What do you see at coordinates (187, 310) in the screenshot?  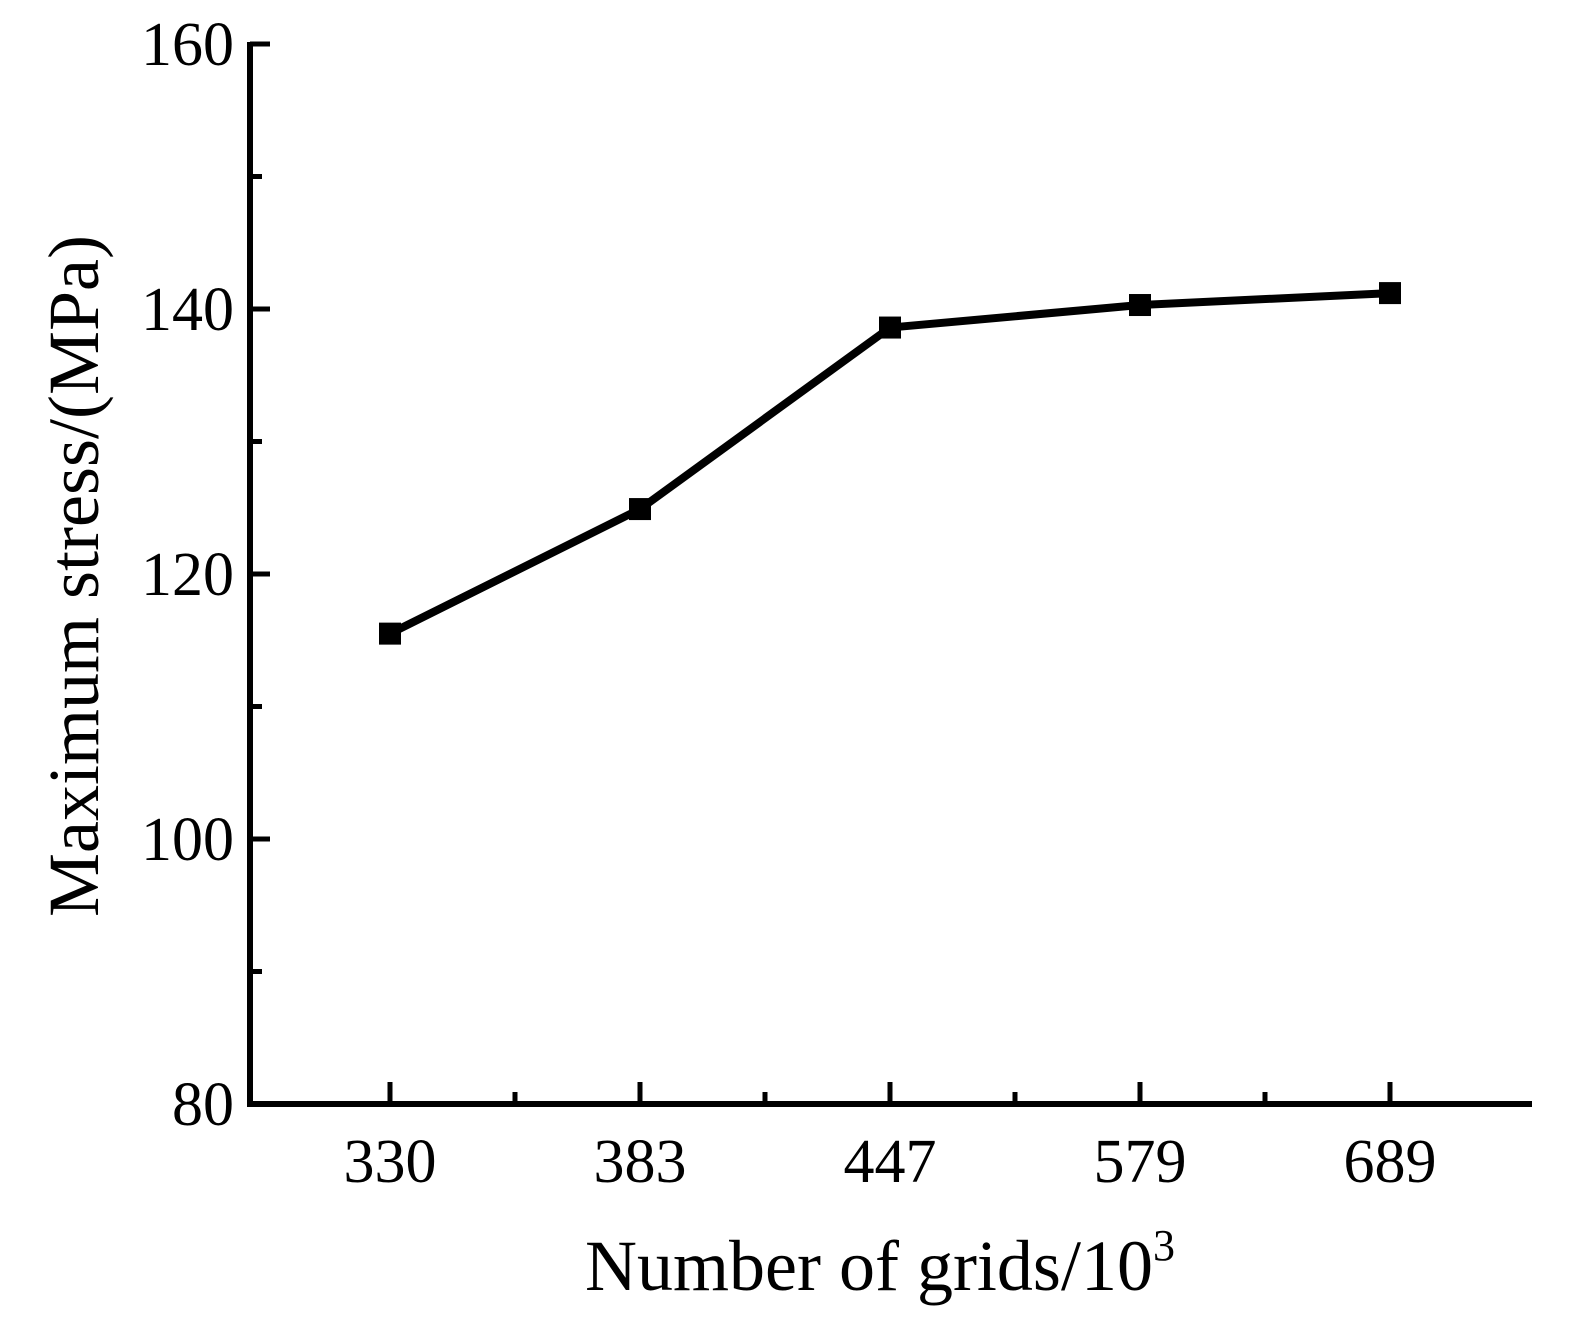 I see `y-tick-label: 140` at bounding box center [187, 310].